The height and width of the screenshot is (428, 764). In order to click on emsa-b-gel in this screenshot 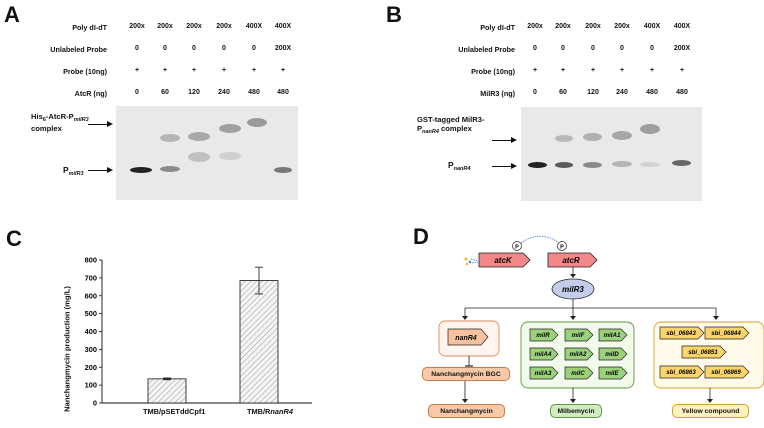, I will do `click(611, 154)`.